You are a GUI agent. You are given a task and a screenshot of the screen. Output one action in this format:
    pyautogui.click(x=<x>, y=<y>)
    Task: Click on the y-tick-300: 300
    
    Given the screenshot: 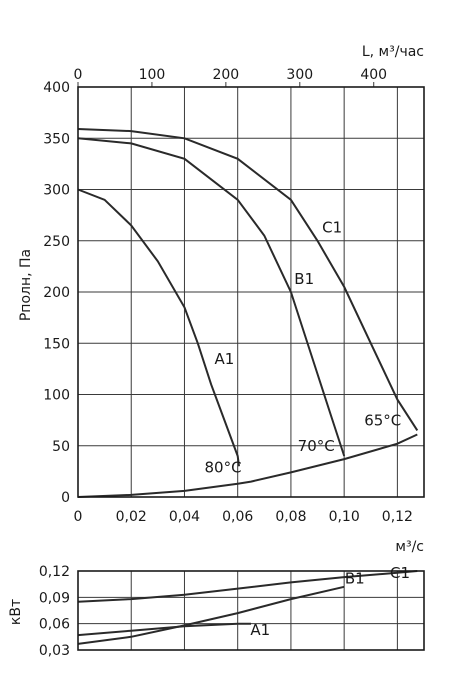 What is the action you would take?
    pyautogui.click(x=56, y=191)
    